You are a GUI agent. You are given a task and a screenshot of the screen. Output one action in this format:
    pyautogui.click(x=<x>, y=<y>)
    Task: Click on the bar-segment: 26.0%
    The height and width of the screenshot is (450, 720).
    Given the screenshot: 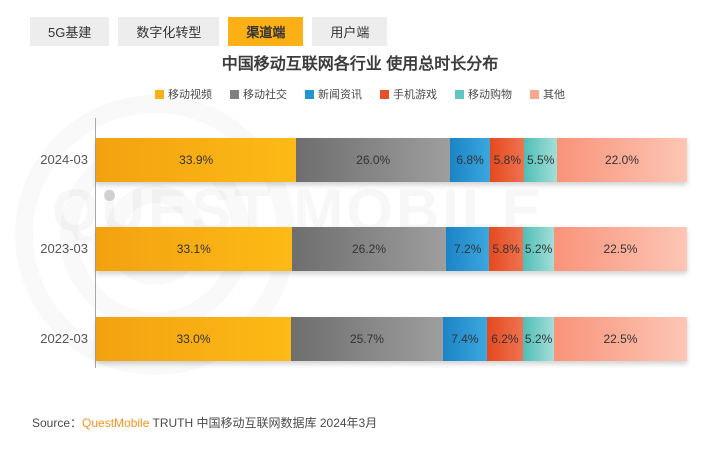 What is the action you would take?
    pyautogui.click(x=373, y=160)
    